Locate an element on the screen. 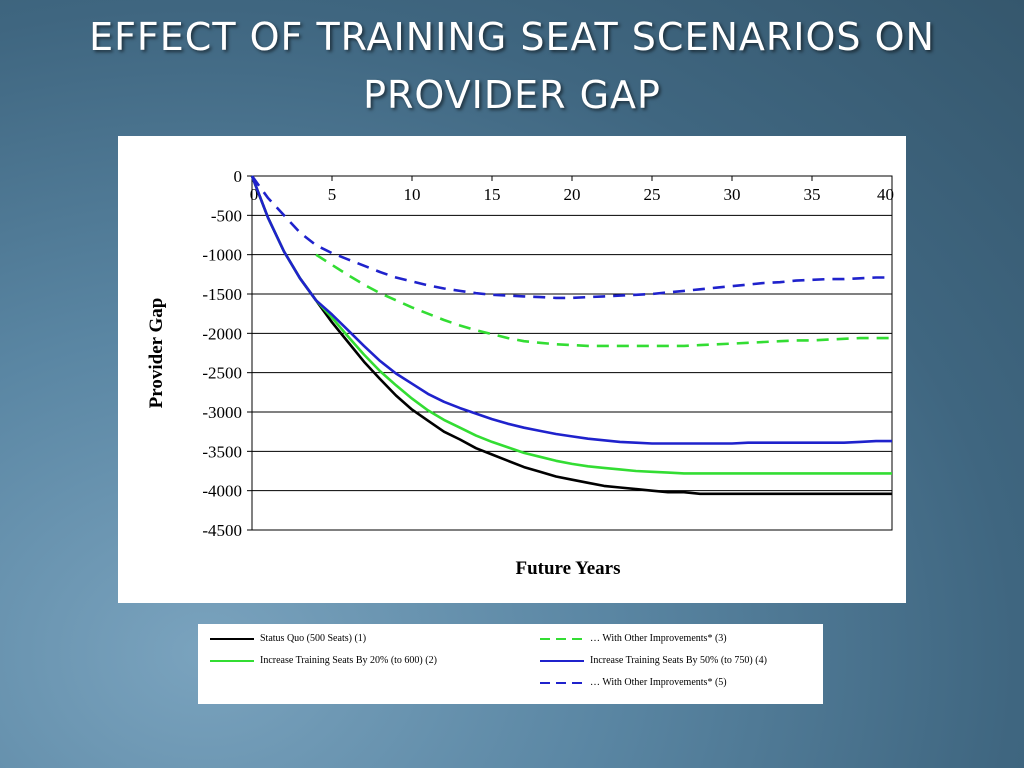 The height and width of the screenshot is (768, 1024). slide-title-line-1: EFFECT OF TRAINING SEAT SCENARIOS ON is located at coordinates (512, 37).